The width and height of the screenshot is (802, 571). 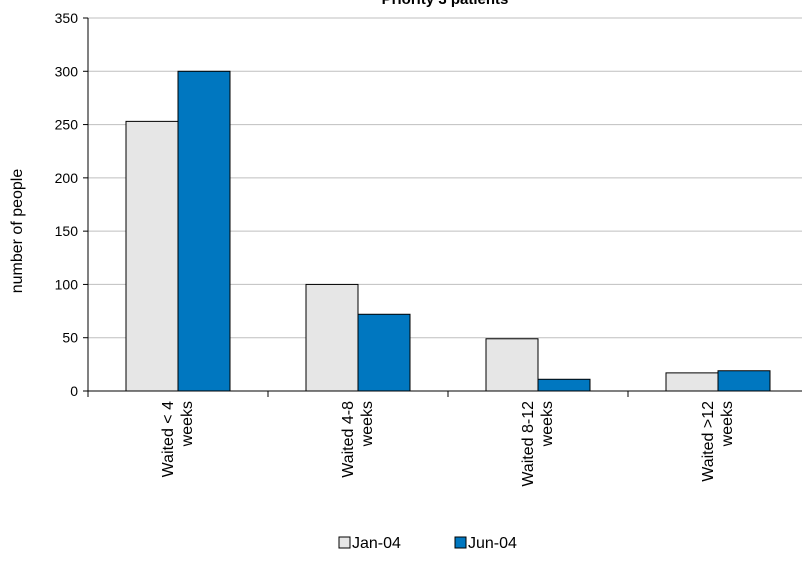 What do you see at coordinates (427, 543) in the screenshot?
I see `legend: Jan-04 Jun-04` at bounding box center [427, 543].